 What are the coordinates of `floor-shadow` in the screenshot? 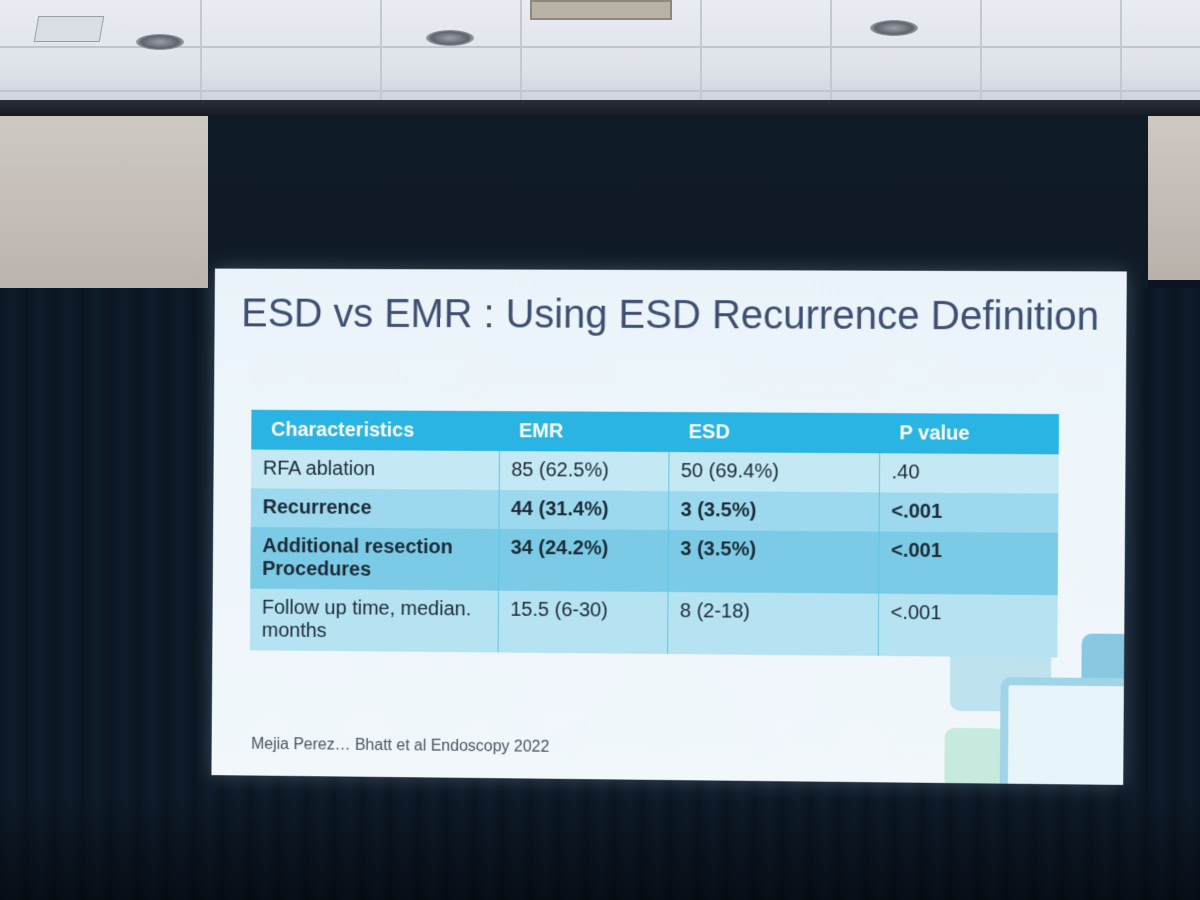 It's located at (600, 850).